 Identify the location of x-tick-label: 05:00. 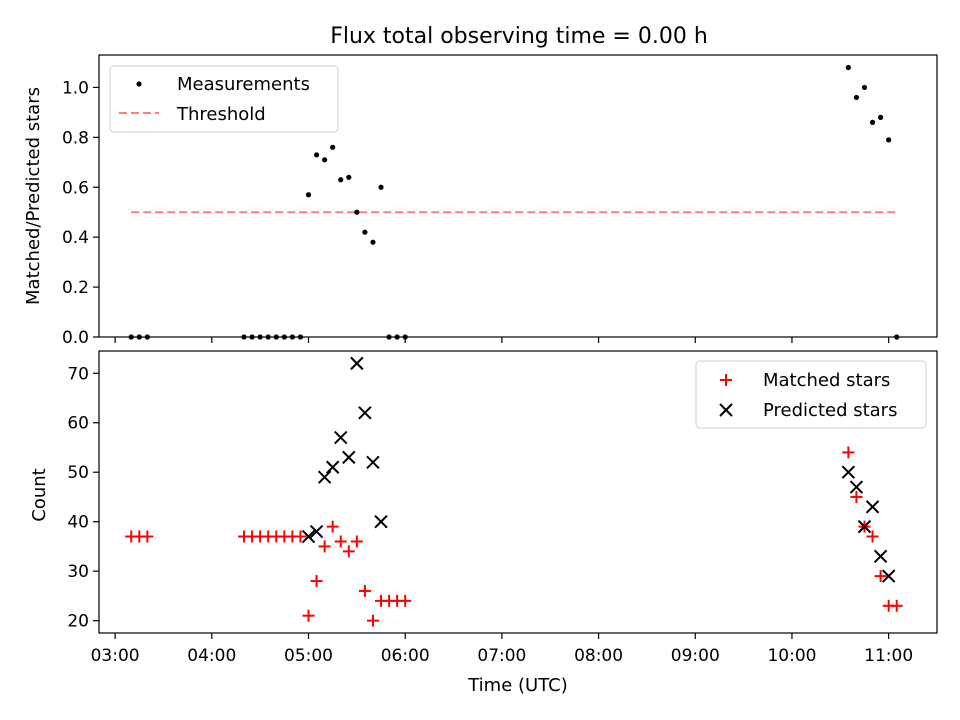
(308, 656).